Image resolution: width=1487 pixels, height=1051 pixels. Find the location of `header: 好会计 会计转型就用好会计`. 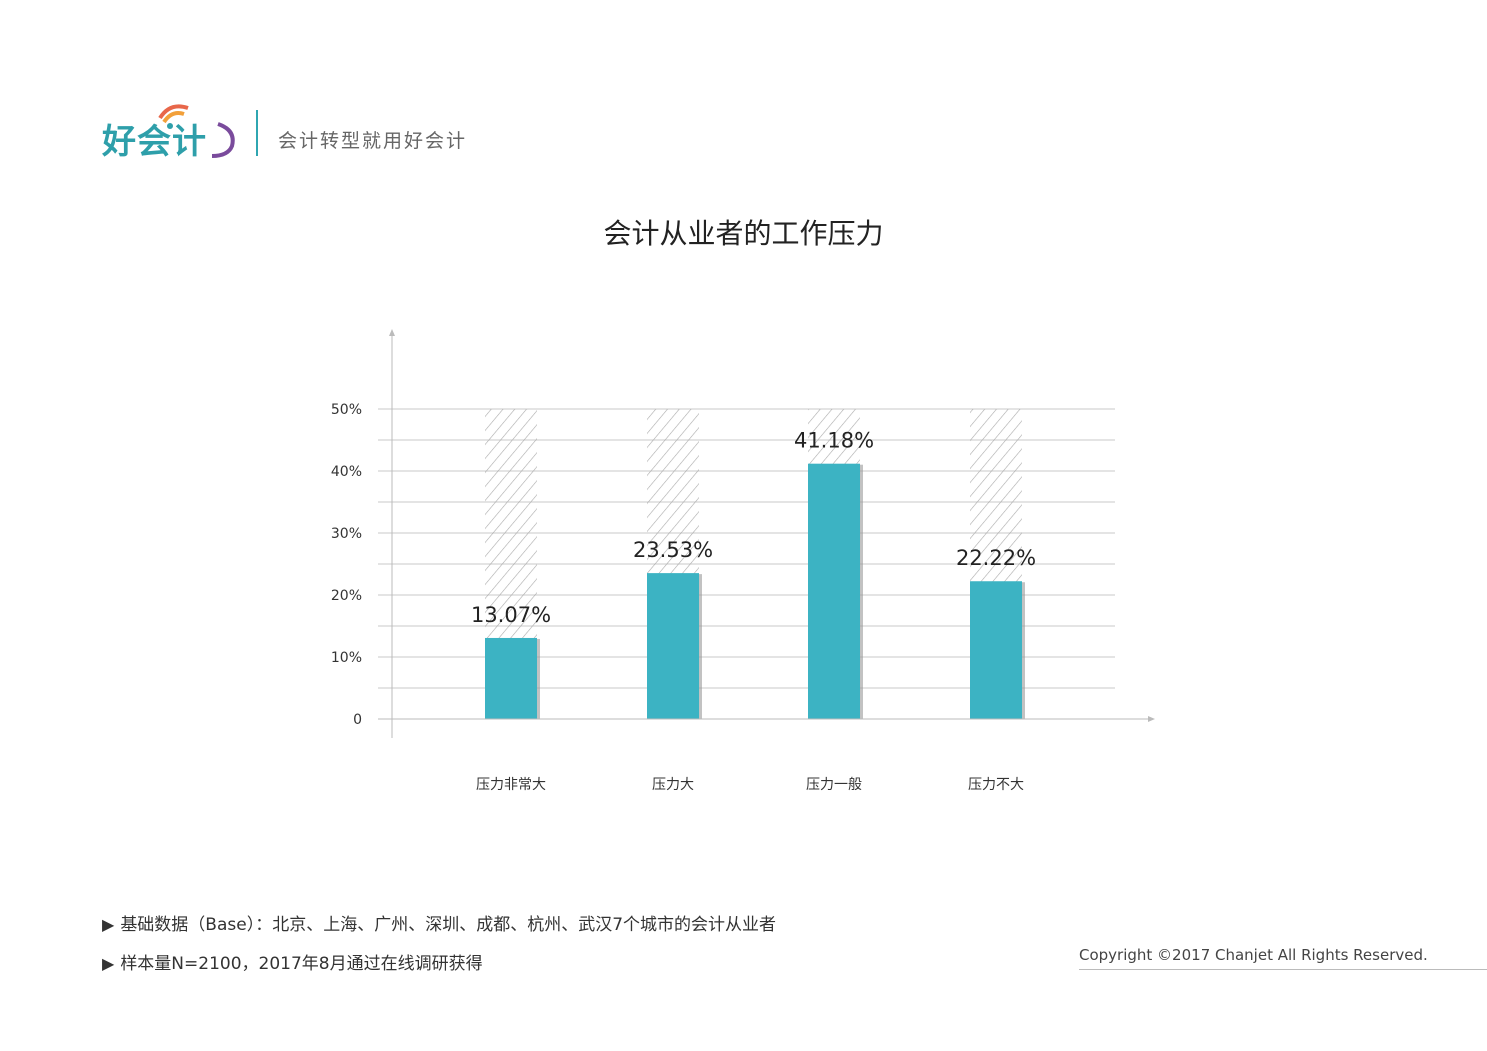

header: 好会计 会计转型就用好会计 is located at coordinates (310, 131).